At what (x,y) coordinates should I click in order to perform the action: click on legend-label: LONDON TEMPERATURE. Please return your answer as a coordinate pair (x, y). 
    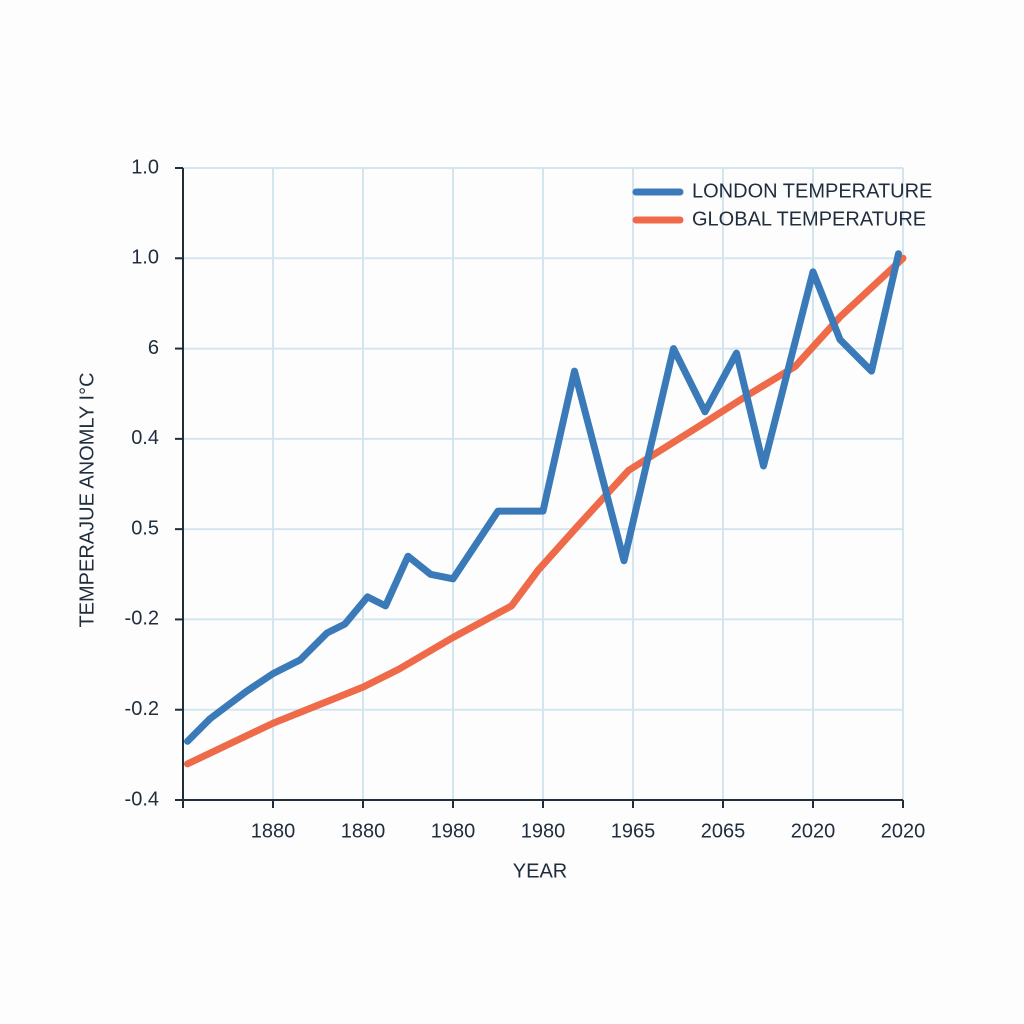
    Looking at the image, I should click on (812, 191).